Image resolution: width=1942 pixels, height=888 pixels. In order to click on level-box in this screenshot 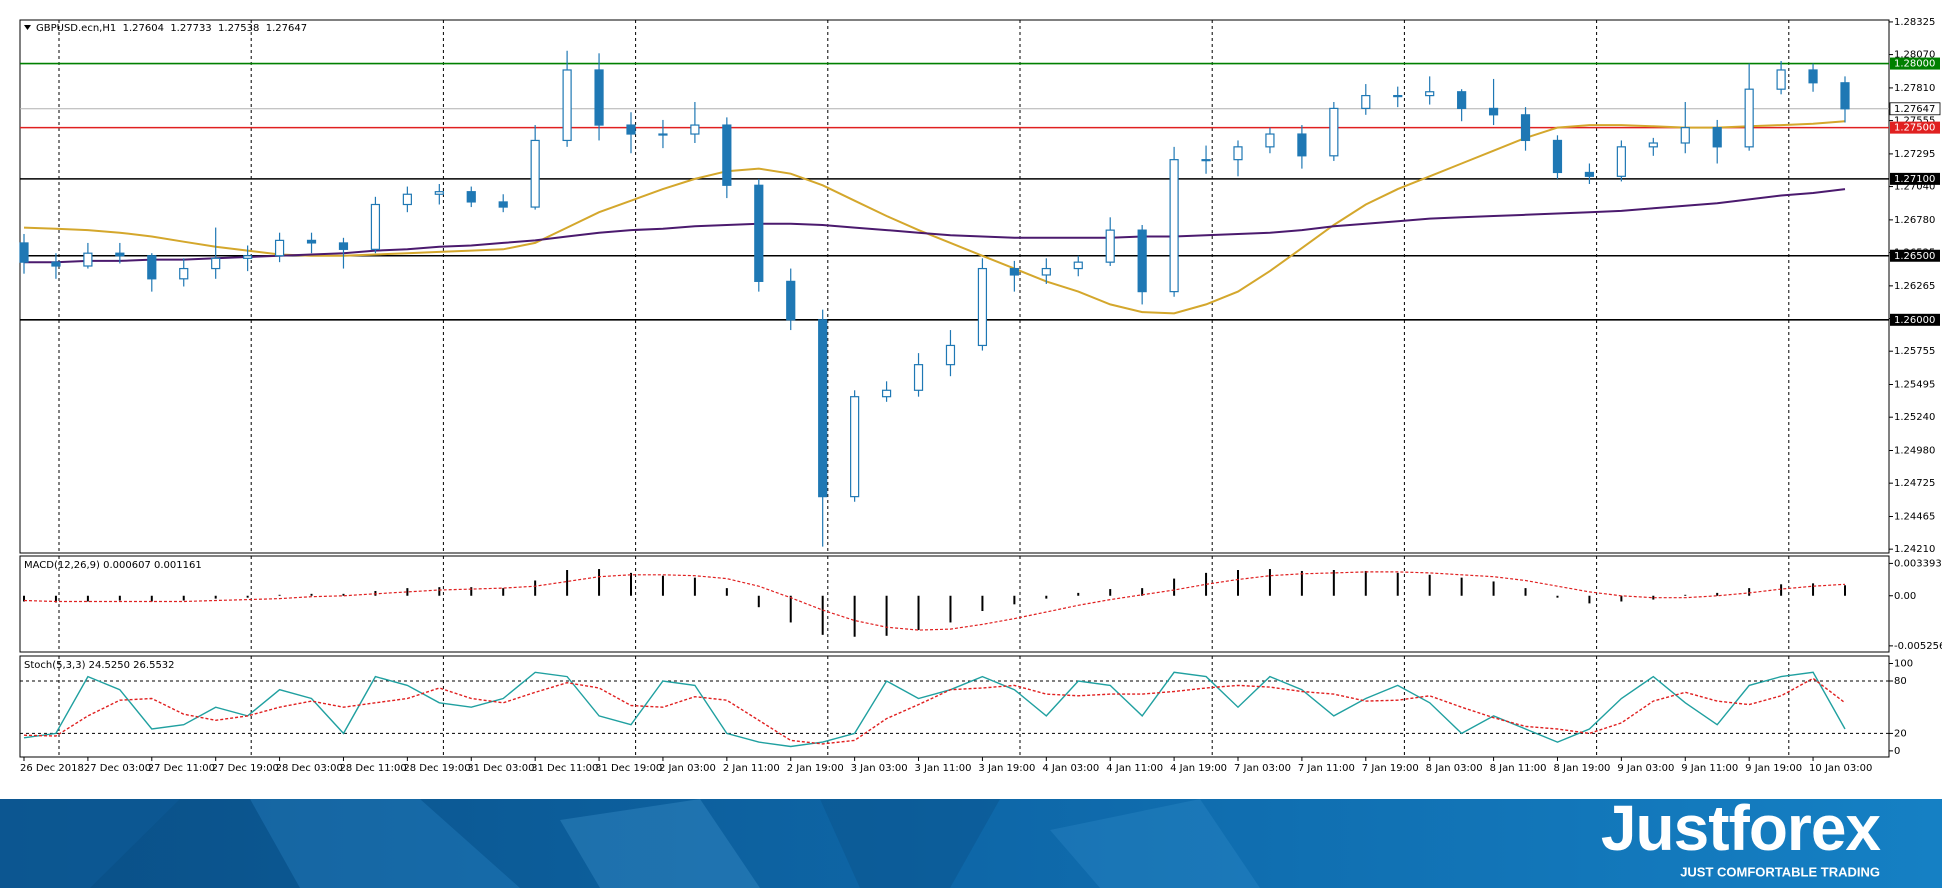, I will do `click(1915, 63)`.